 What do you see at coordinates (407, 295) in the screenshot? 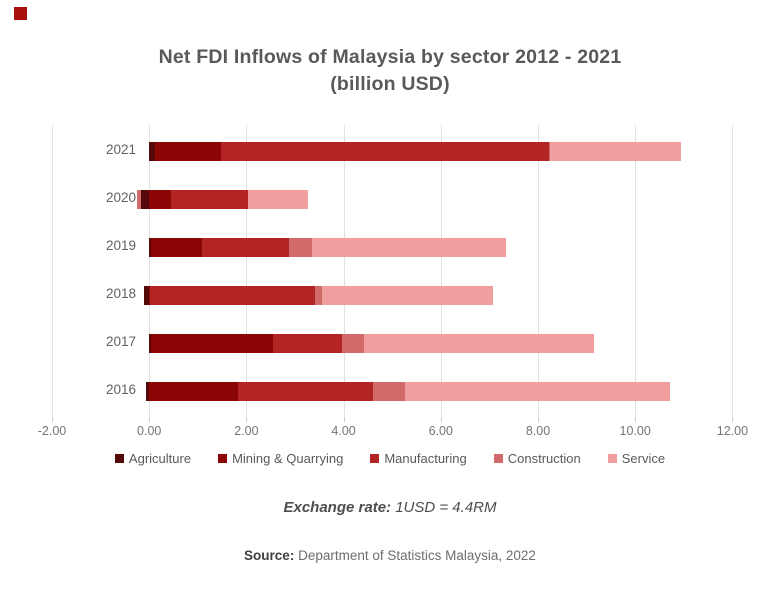
I see `bar-segment-service-2018` at bounding box center [407, 295].